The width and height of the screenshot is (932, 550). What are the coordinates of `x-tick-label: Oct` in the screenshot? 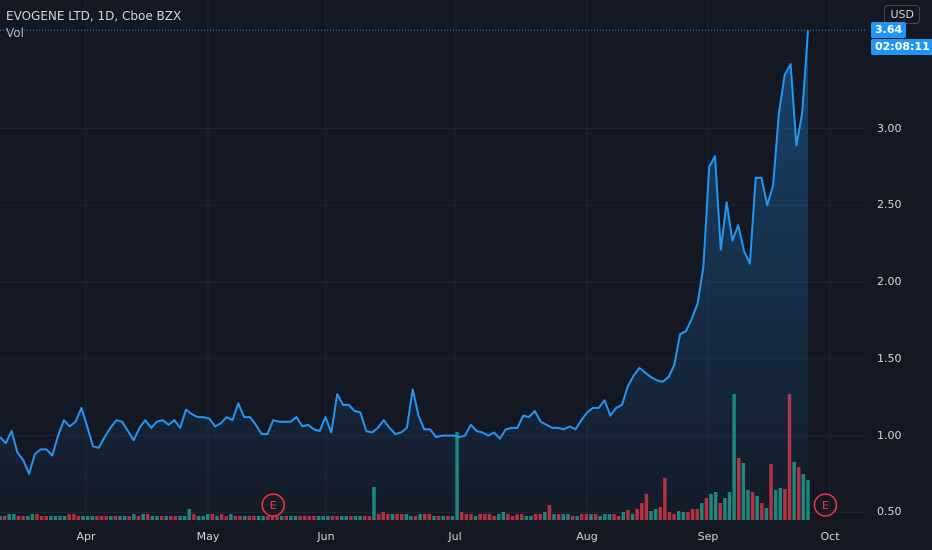 It's located at (830, 536).